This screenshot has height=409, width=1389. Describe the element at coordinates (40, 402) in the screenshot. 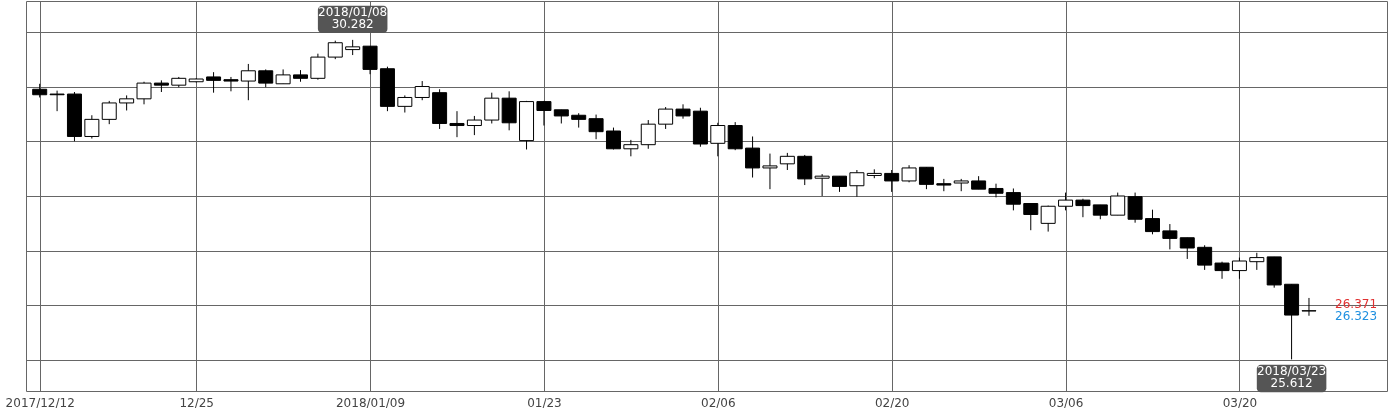

I see `x-tick-label: 2017/12/12` at that location.